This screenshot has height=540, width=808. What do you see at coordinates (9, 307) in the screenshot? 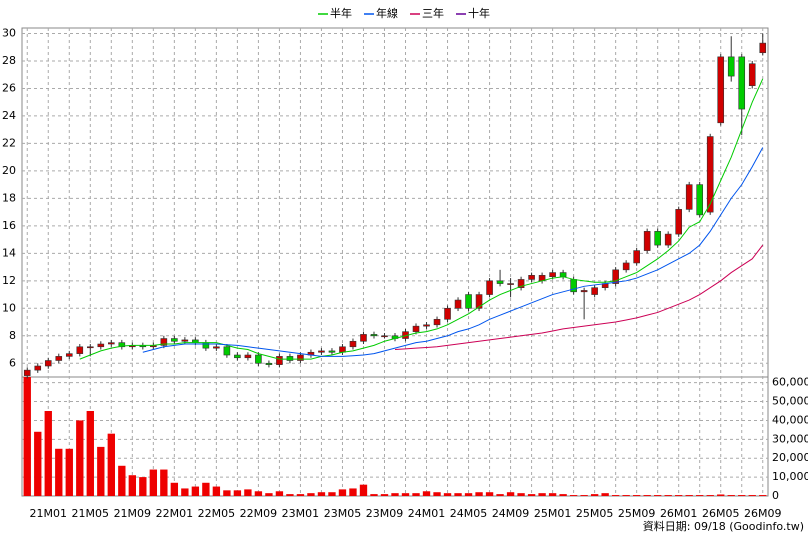
I see `y-tick-label: 10` at bounding box center [9, 307].